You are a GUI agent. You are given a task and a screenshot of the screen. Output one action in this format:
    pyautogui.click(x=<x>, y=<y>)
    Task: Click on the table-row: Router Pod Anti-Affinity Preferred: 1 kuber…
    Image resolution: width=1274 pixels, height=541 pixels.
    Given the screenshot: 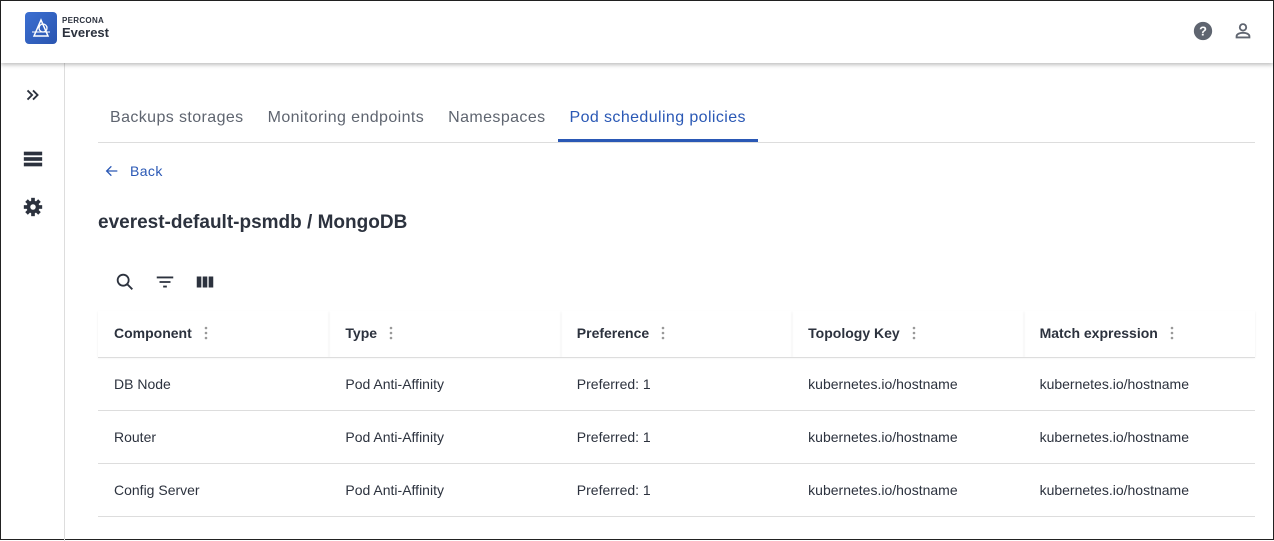 What is the action you would take?
    pyautogui.click(x=676, y=437)
    